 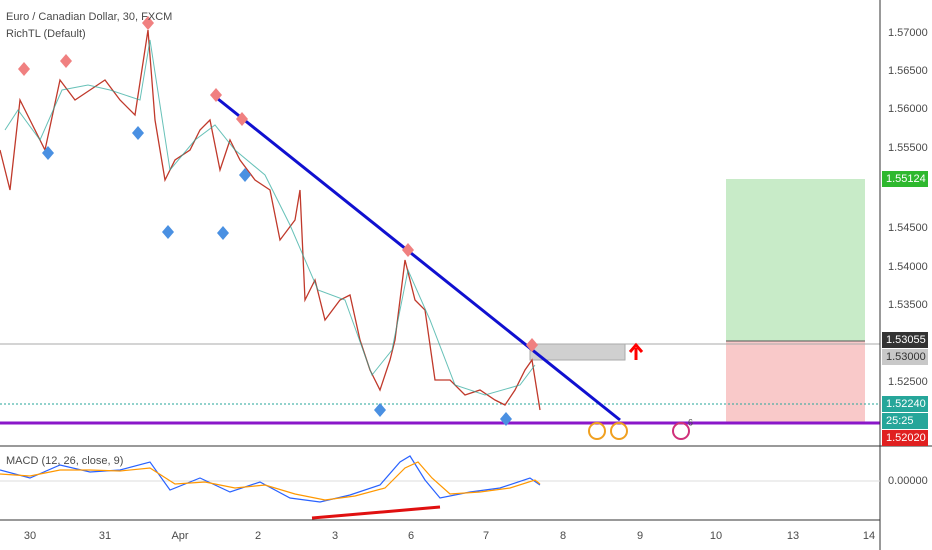 I want to click on price-tag-text: 1.53055, so click(x=906, y=340).